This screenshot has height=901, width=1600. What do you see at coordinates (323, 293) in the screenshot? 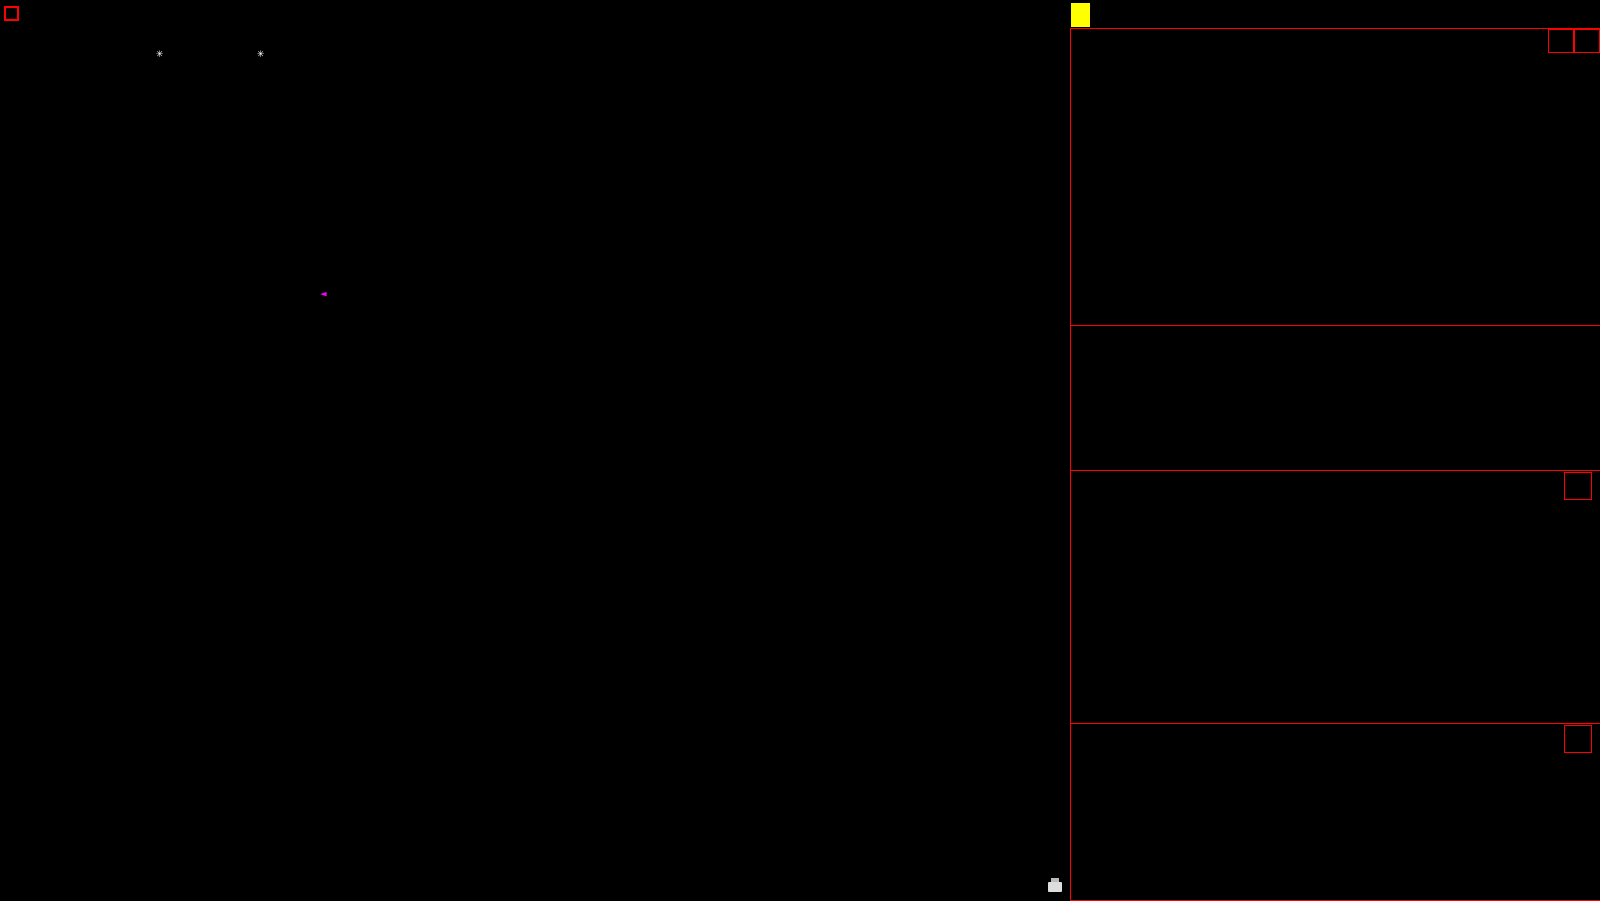
I see `scroll-left-icon: ◄` at bounding box center [323, 293].